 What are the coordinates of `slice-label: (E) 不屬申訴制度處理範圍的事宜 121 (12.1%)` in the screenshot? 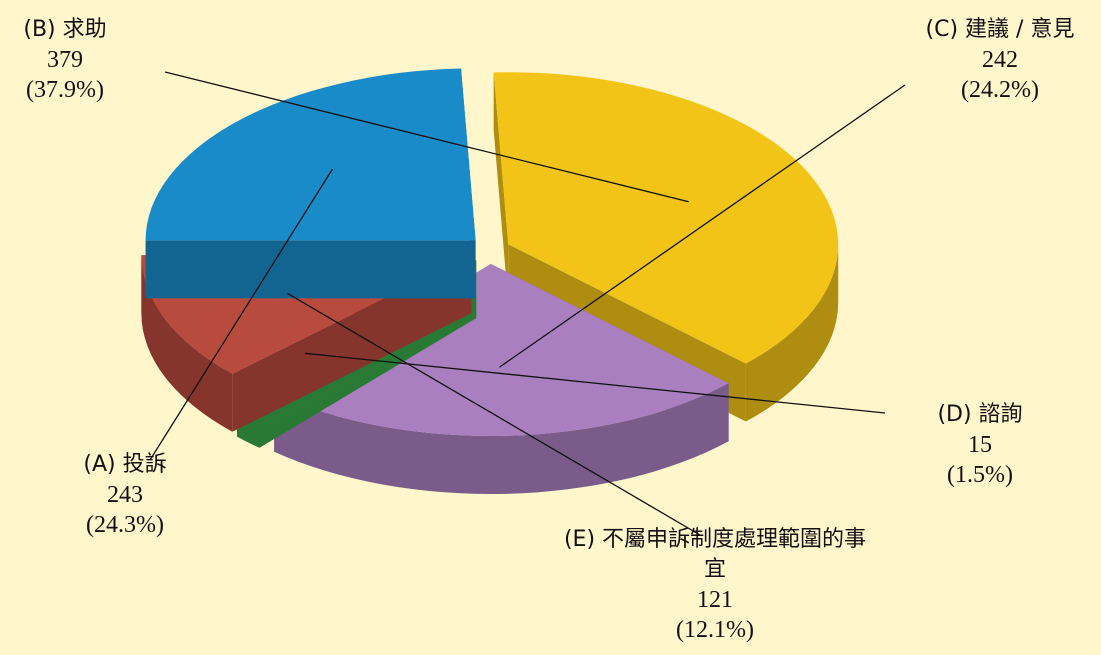 It's located at (715, 585).